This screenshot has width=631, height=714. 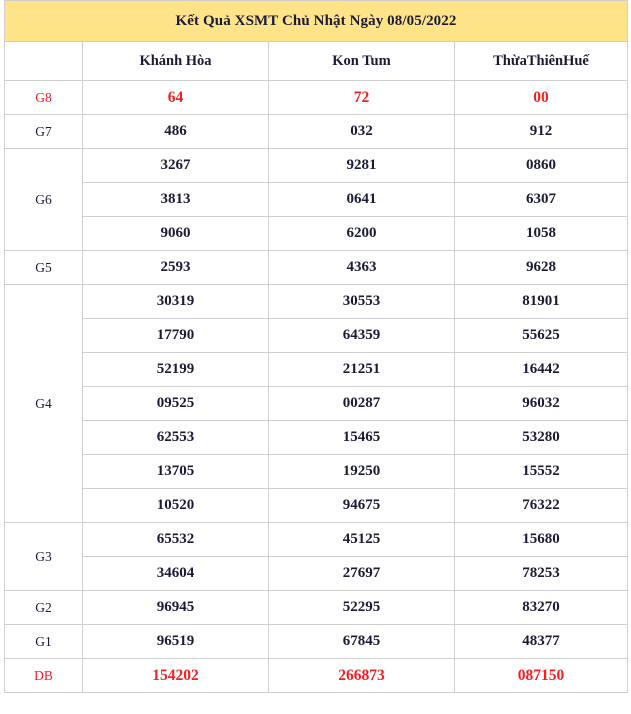 What do you see at coordinates (43, 267) in the screenshot?
I see `prize-label-g5: G5` at bounding box center [43, 267].